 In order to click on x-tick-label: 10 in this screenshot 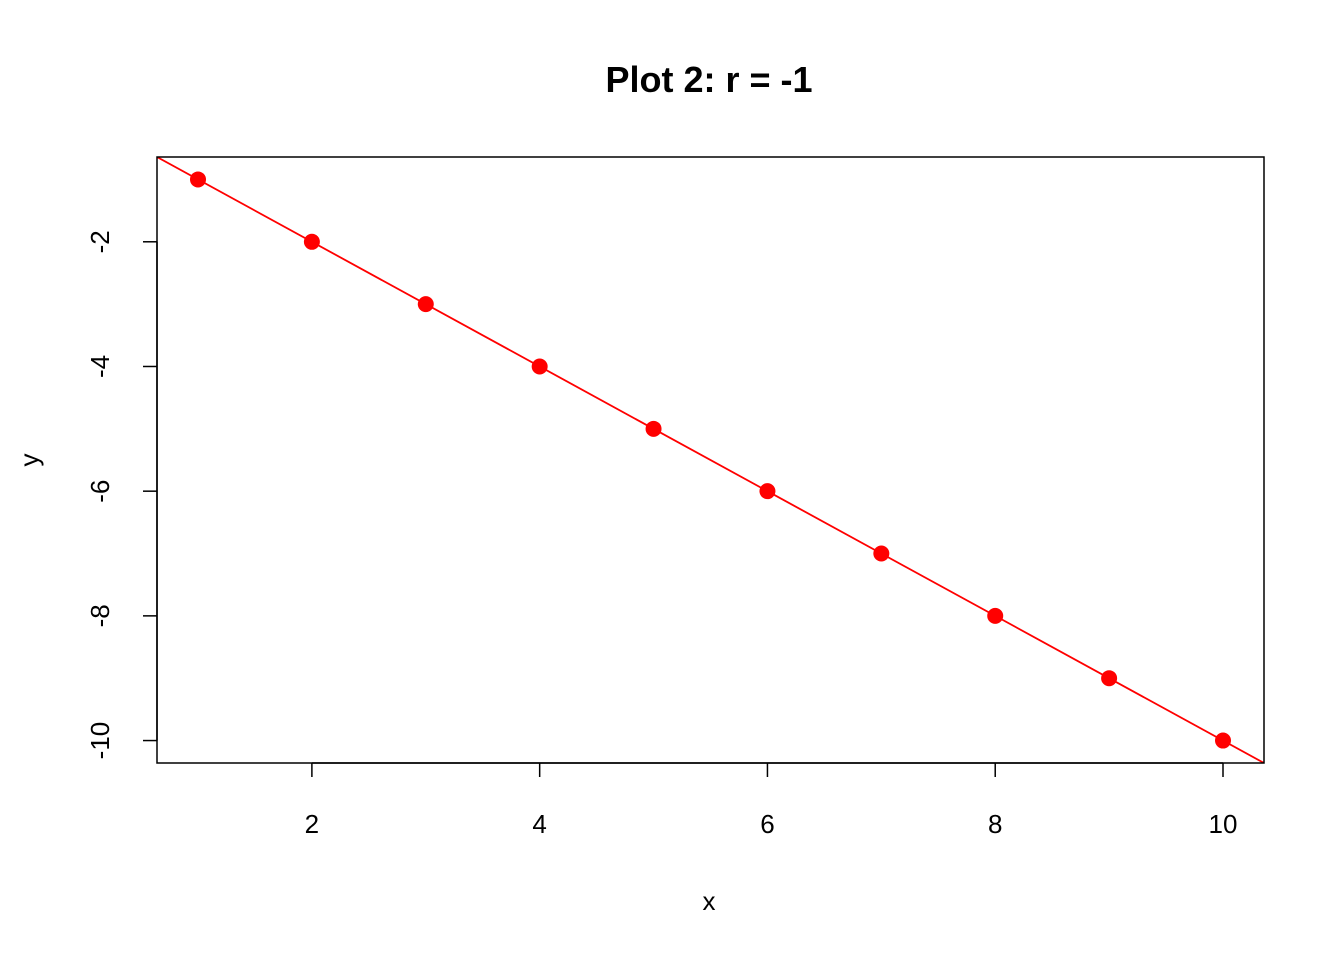, I will do `click(1223, 824)`.